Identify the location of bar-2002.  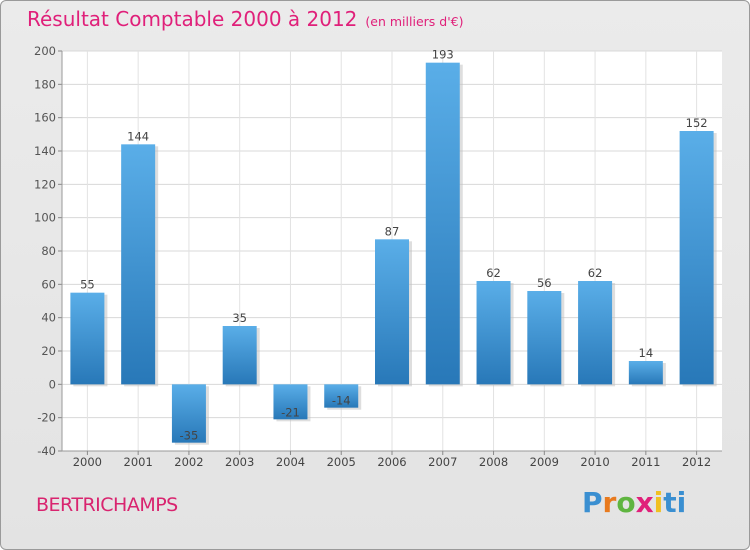
(188, 413).